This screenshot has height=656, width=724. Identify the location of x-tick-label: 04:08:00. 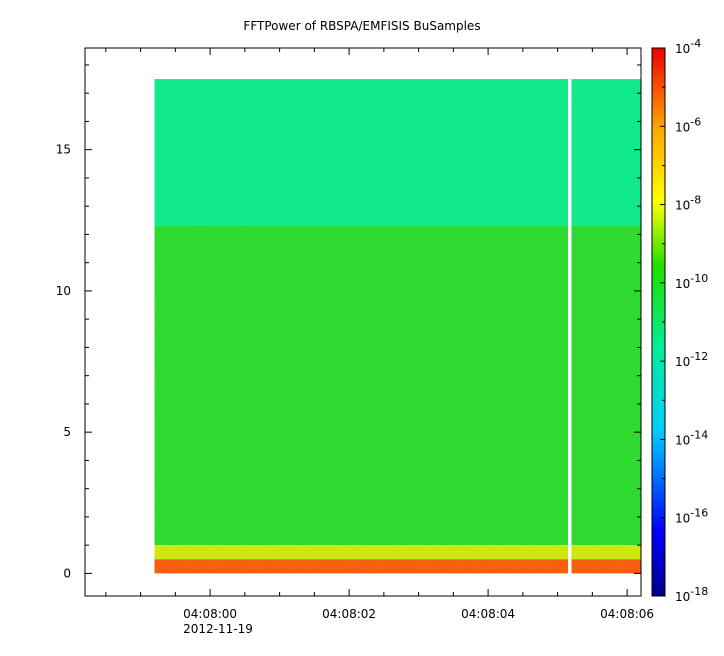
(210, 614).